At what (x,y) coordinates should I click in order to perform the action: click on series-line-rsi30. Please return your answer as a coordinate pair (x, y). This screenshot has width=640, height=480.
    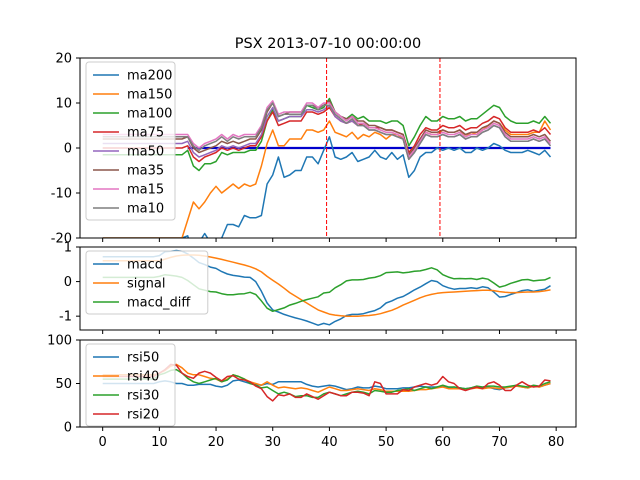
    Looking at the image, I should click on (326, 383).